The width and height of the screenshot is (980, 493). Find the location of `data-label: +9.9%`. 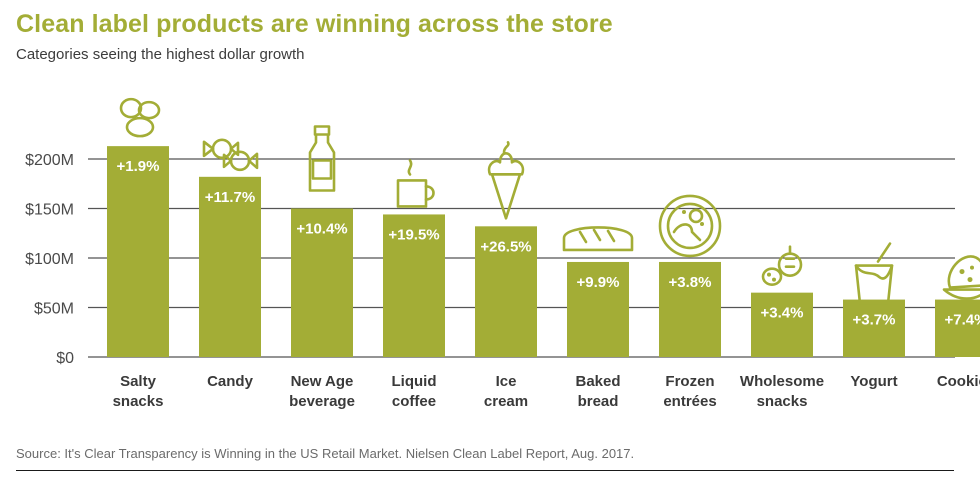

data-label: +9.9% is located at coordinates (598, 282).